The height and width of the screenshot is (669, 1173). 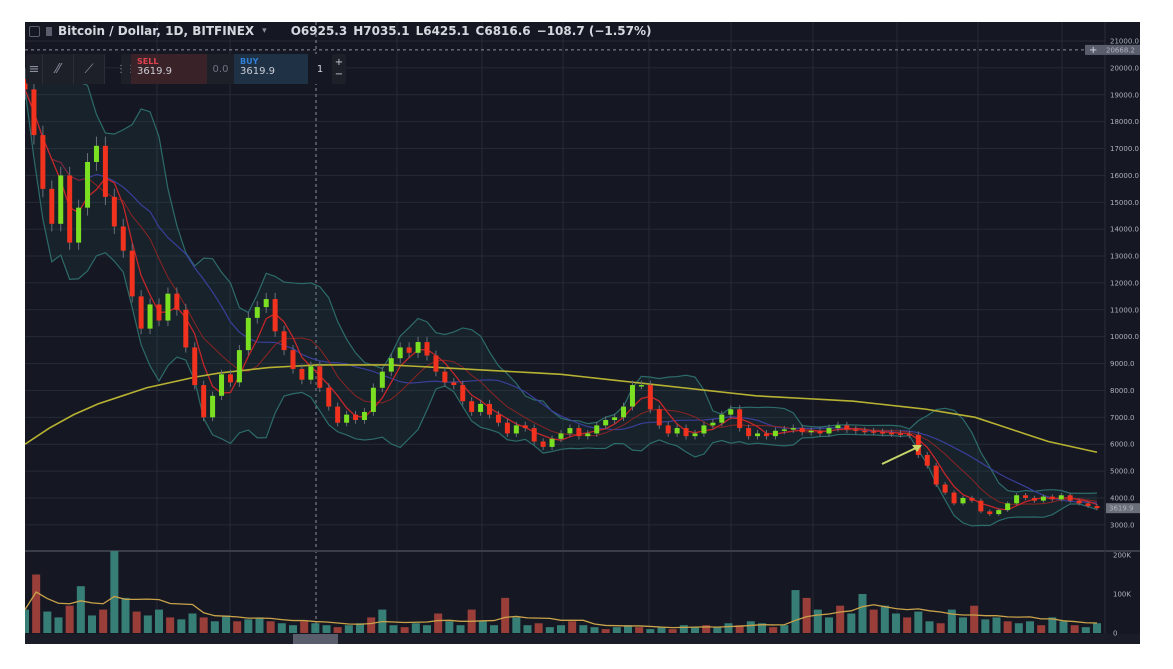 What do you see at coordinates (1124, 230) in the screenshot?
I see `price-axis-label: 14000.0` at bounding box center [1124, 230].